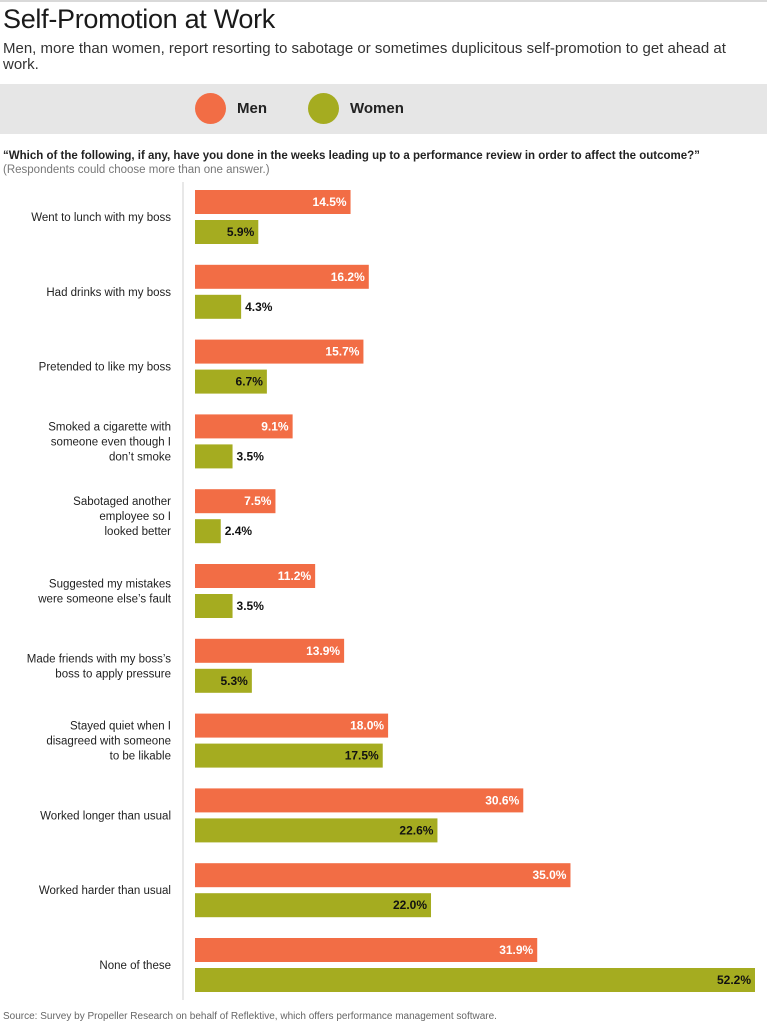  I want to click on category-label-none-of-these: None of these, so click(135, 966).